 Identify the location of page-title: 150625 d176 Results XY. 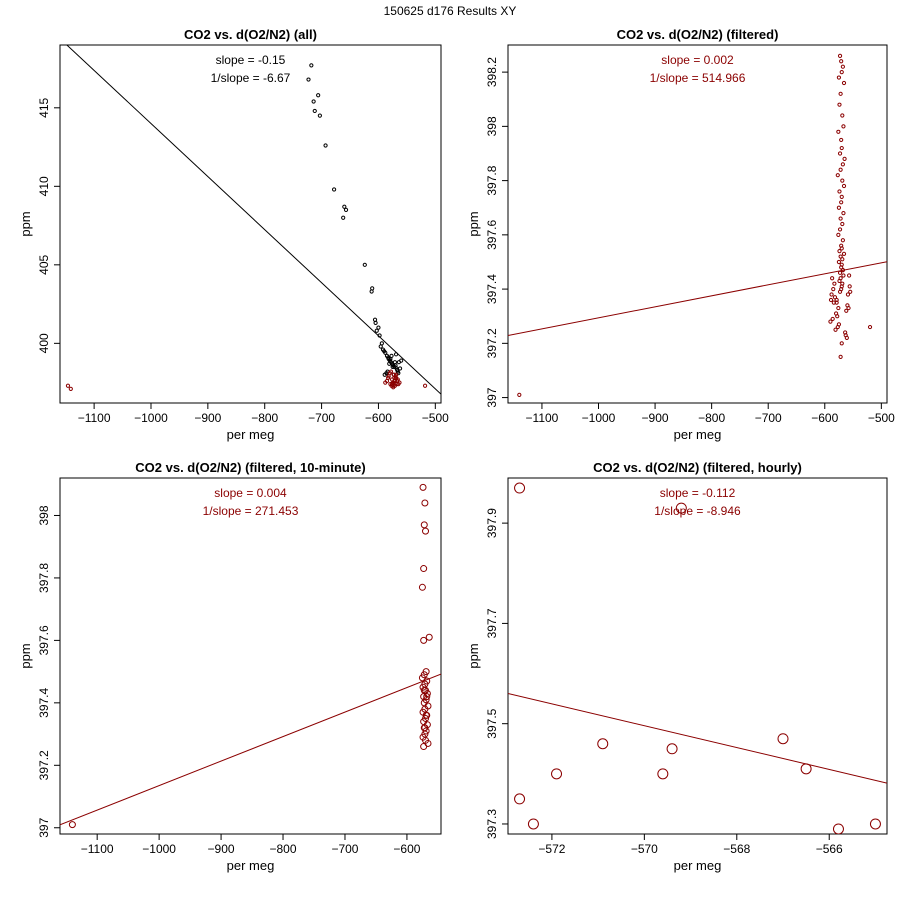
(450, 11).